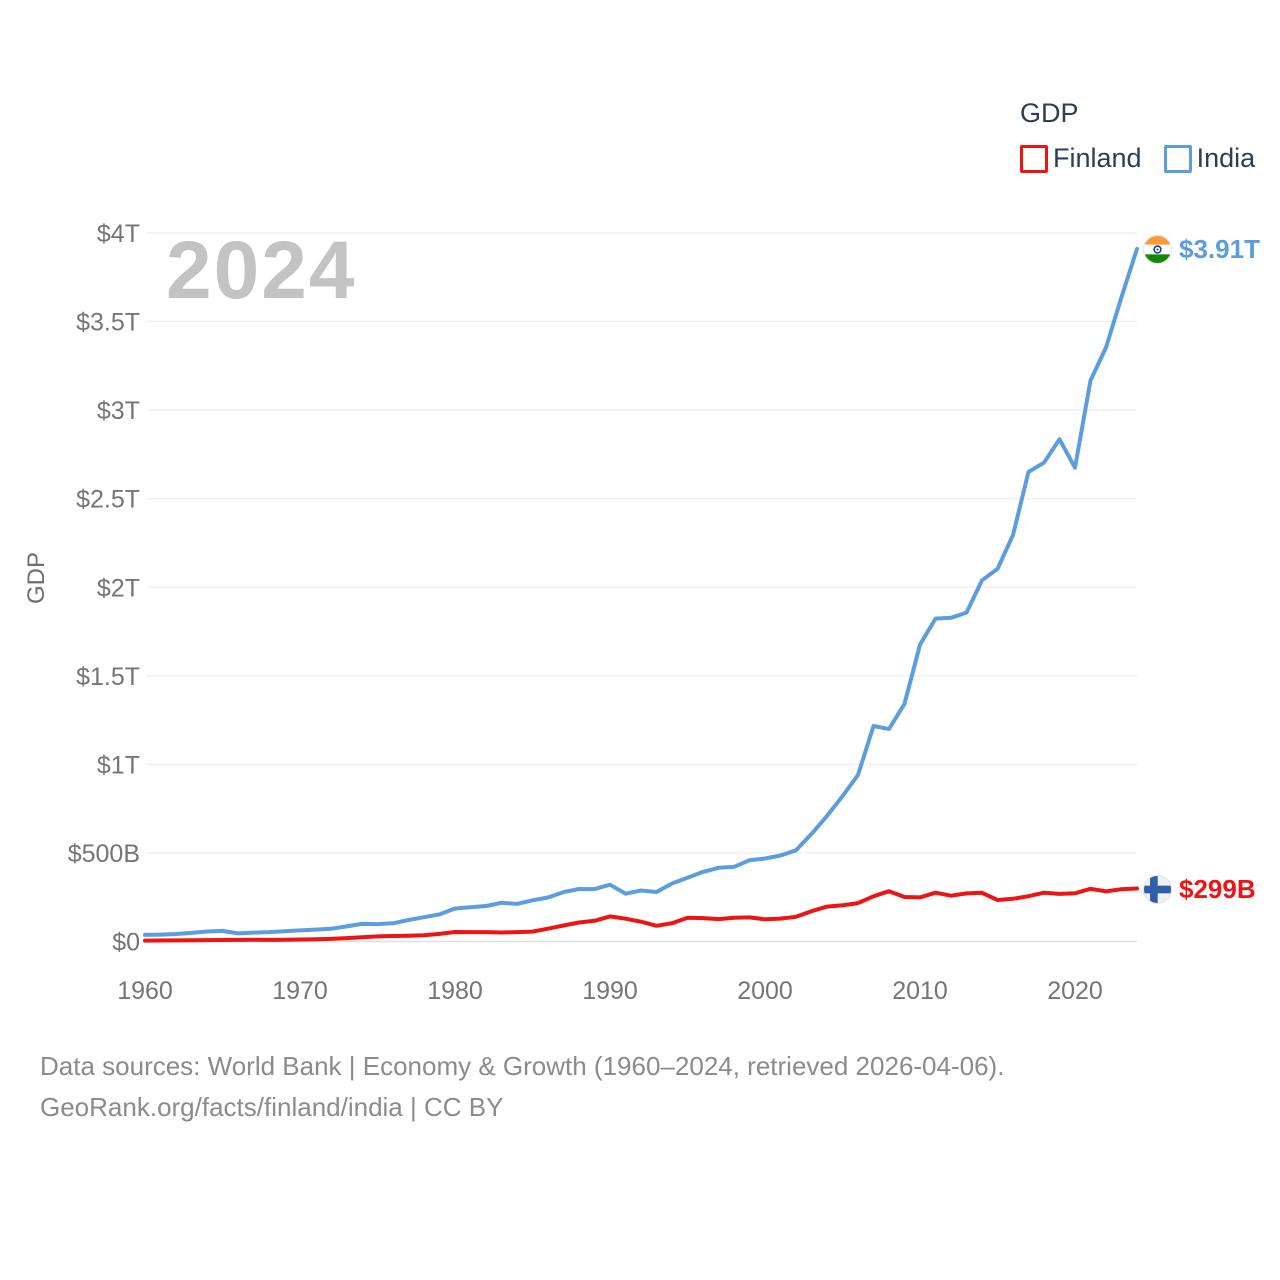 The image size is (1280, 1280). I want to click on svg-text: $2.5T, so click(108, 500).